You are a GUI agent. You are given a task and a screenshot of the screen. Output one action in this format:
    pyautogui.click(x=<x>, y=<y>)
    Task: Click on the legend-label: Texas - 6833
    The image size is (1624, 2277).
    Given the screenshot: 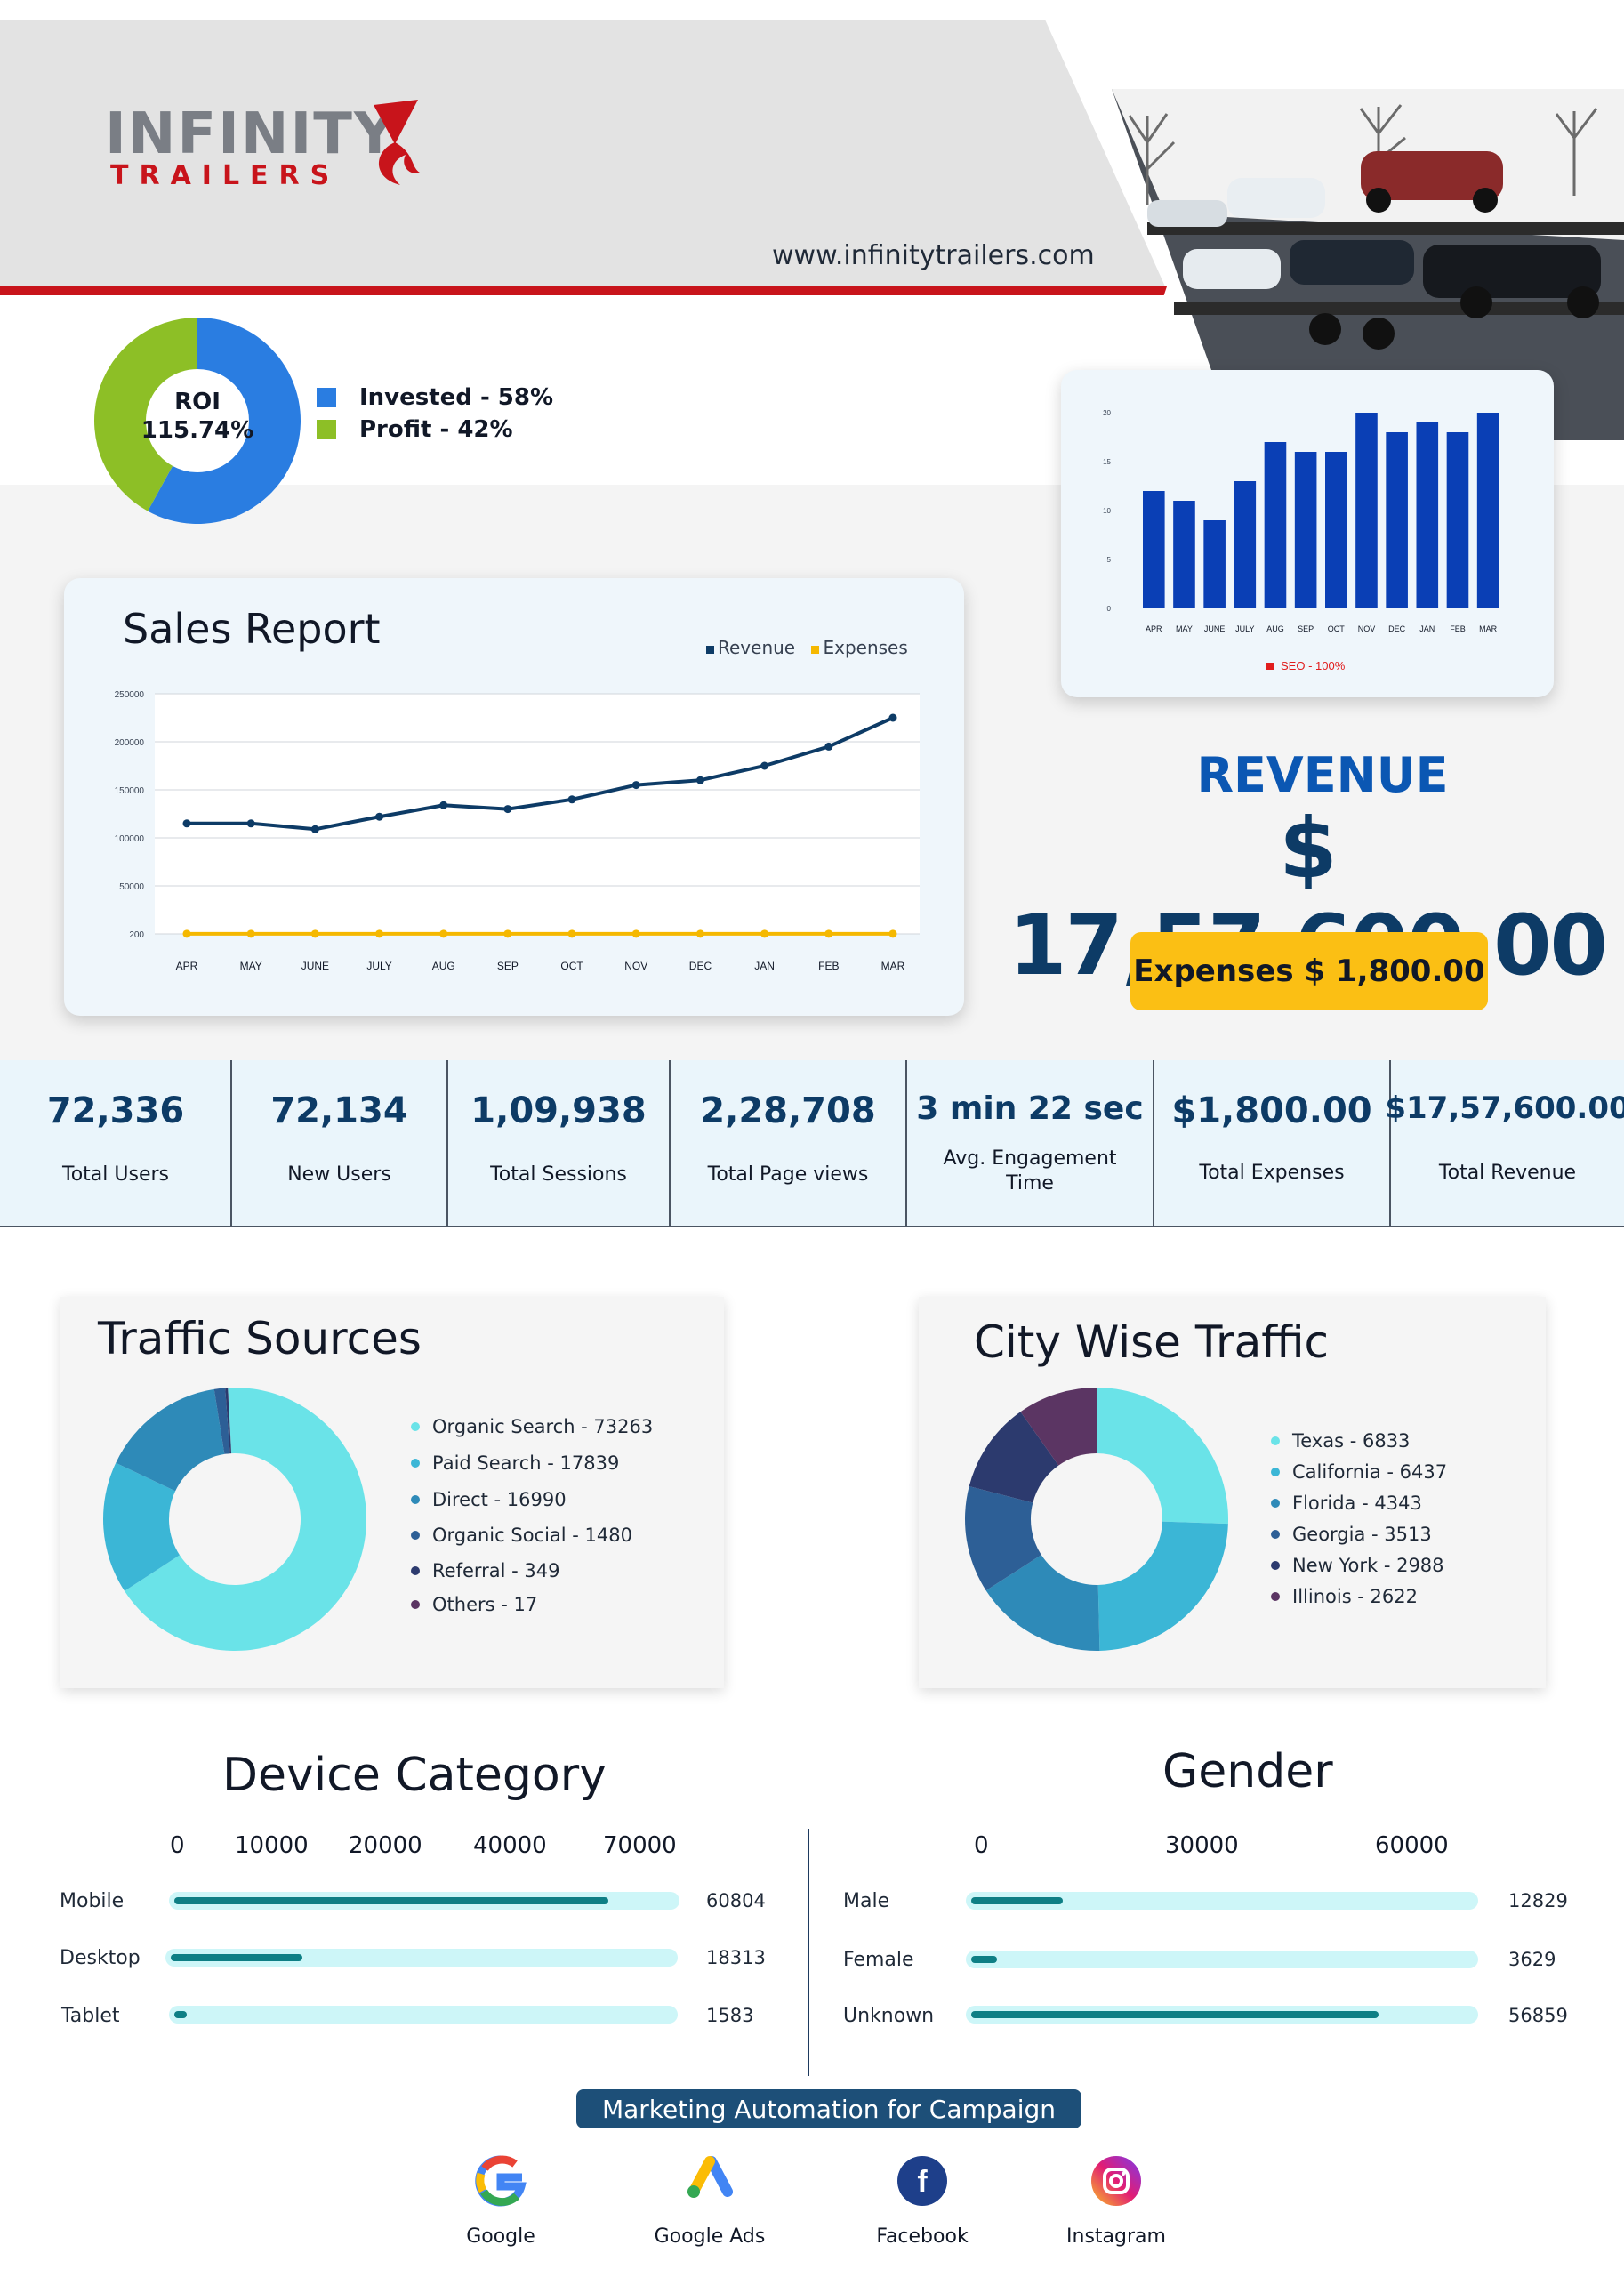 What is the action you would take?
    pyautogui.click(x=1351, y=1441)
    